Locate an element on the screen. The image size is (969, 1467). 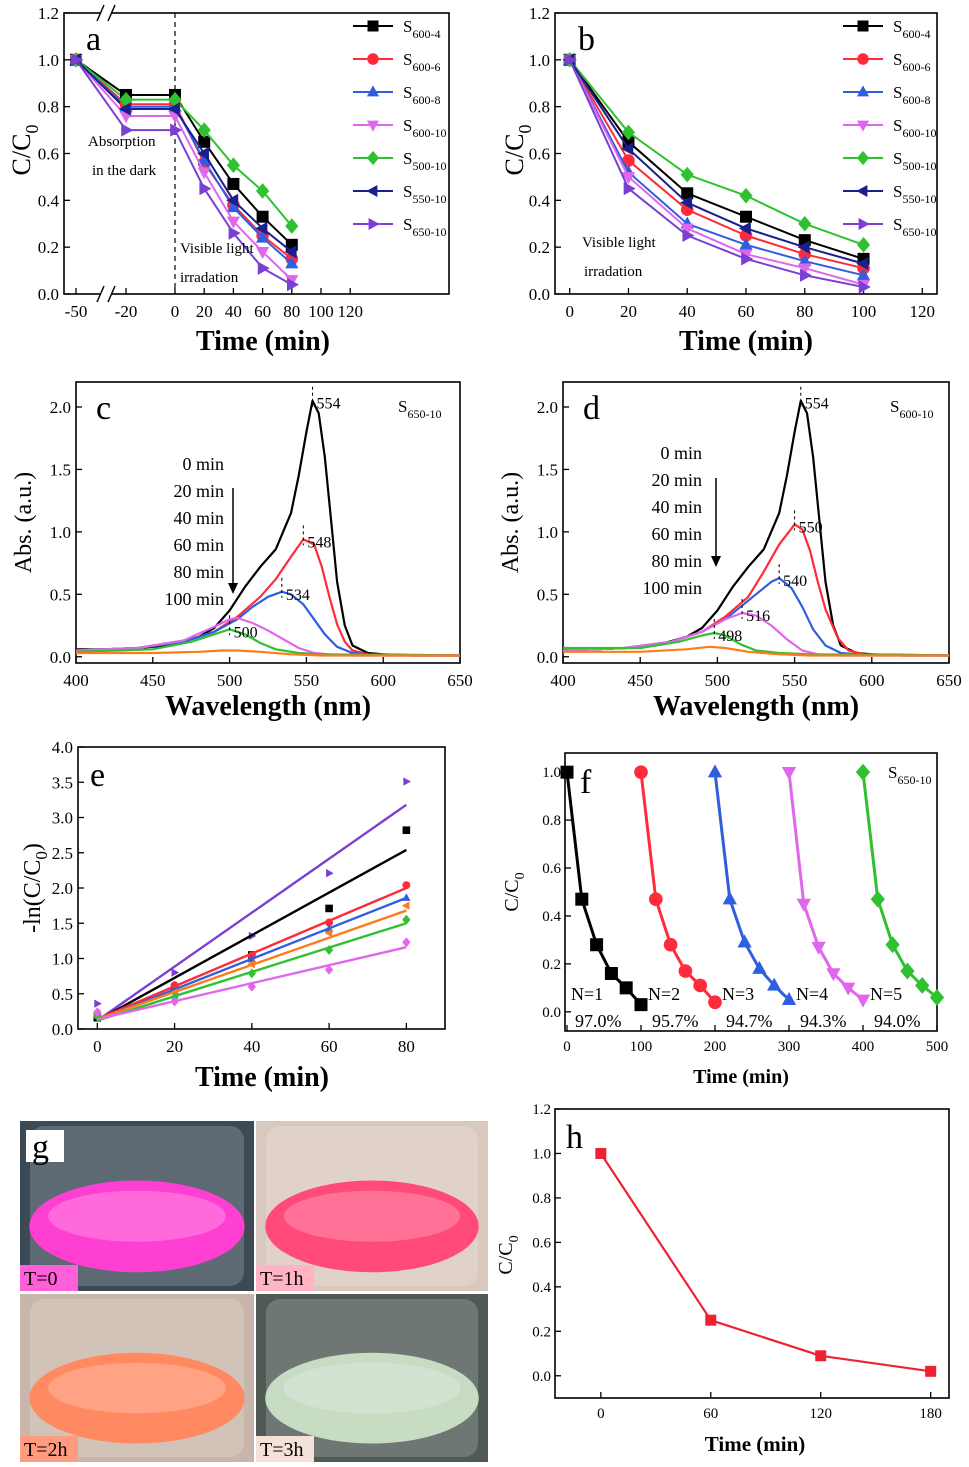
b-x-tick-label: 0 is located at coordinates (569, 311).